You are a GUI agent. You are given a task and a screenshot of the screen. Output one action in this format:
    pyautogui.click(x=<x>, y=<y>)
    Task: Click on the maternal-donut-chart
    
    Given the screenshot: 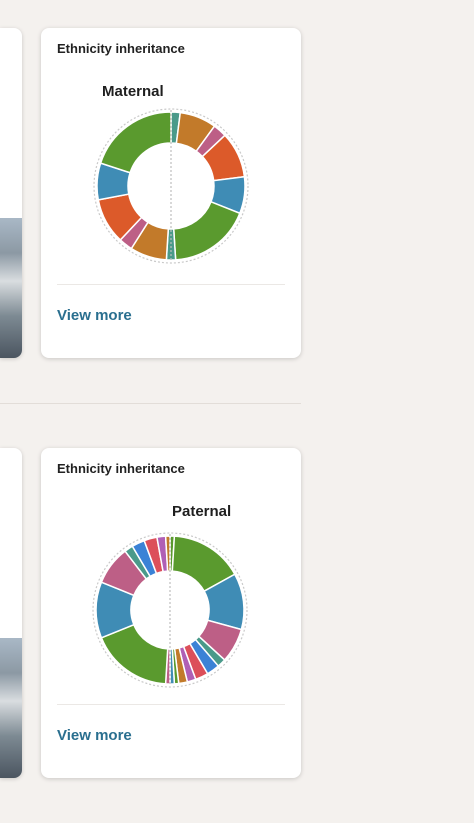 What is the action you would take?
    pyautogui.click(x=171, y=186)
    